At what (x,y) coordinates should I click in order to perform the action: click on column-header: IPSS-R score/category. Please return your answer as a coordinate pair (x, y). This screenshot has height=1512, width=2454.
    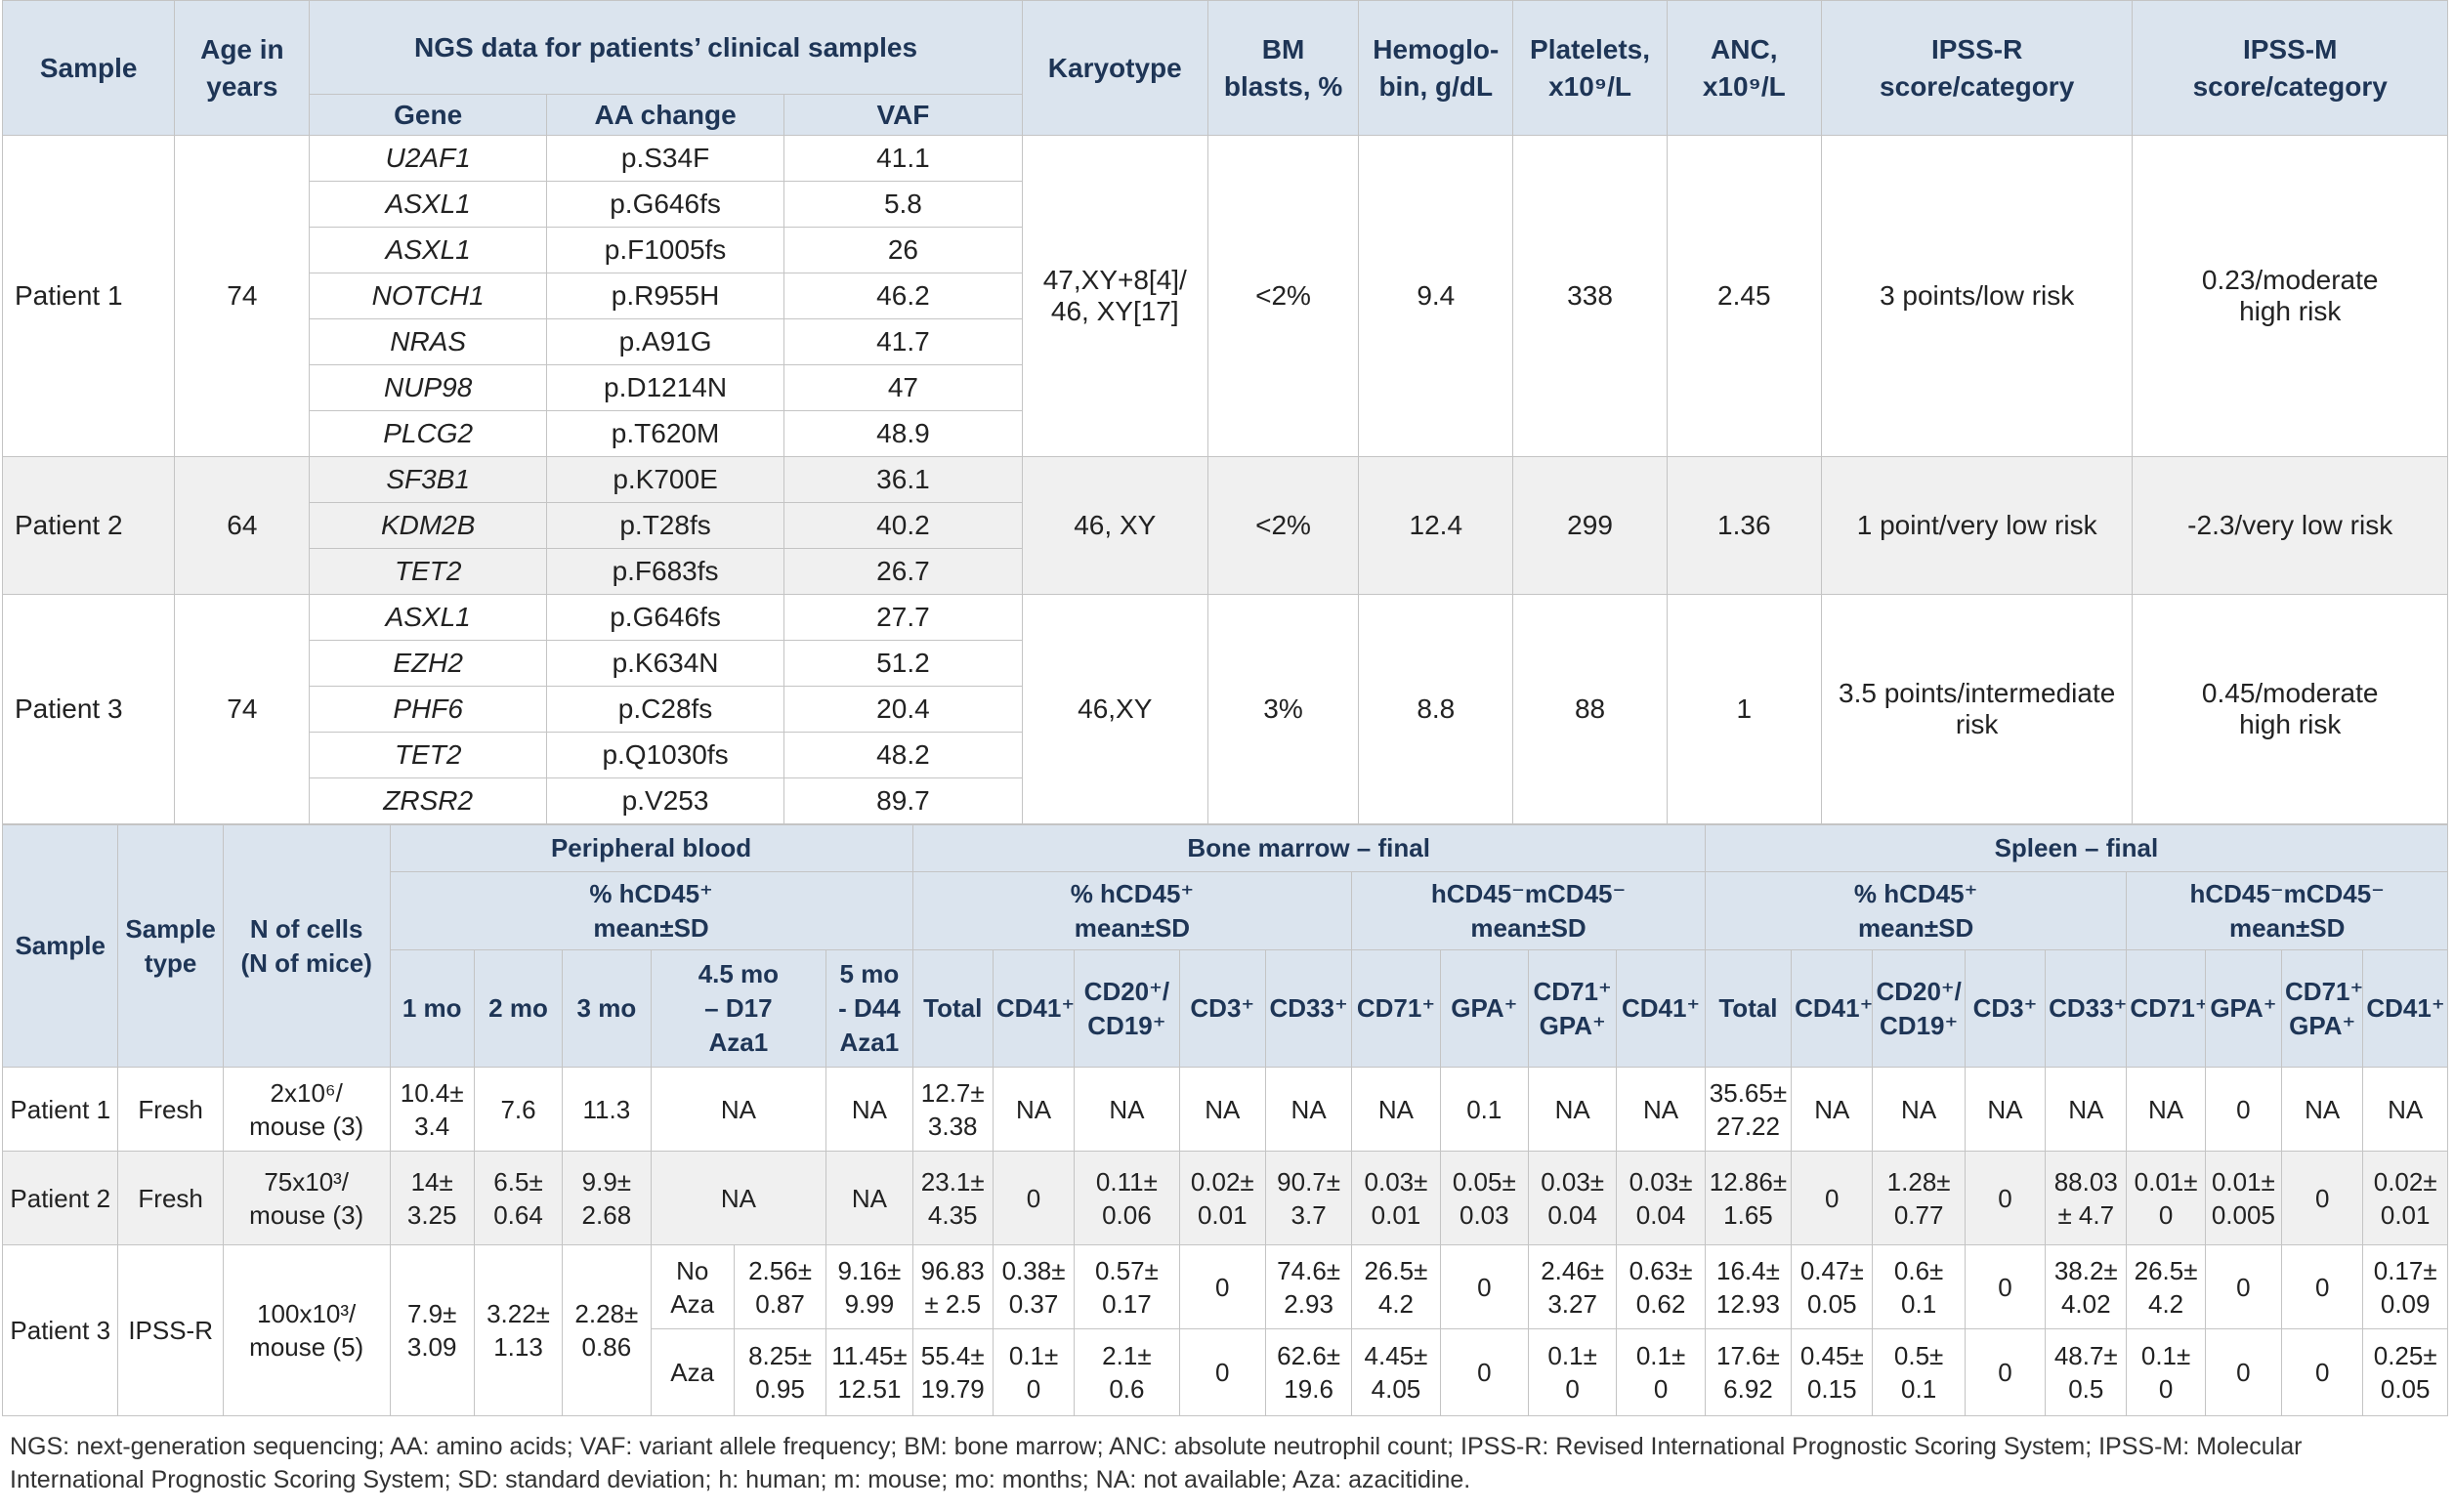
    Looking at the image, I should click on (1977, 68).